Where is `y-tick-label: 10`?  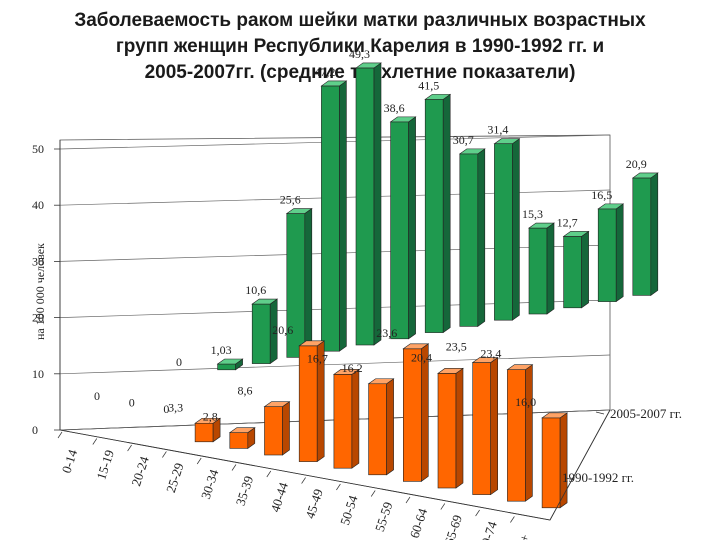 y-tick-label: 10 is located at coordinates (38, 374).